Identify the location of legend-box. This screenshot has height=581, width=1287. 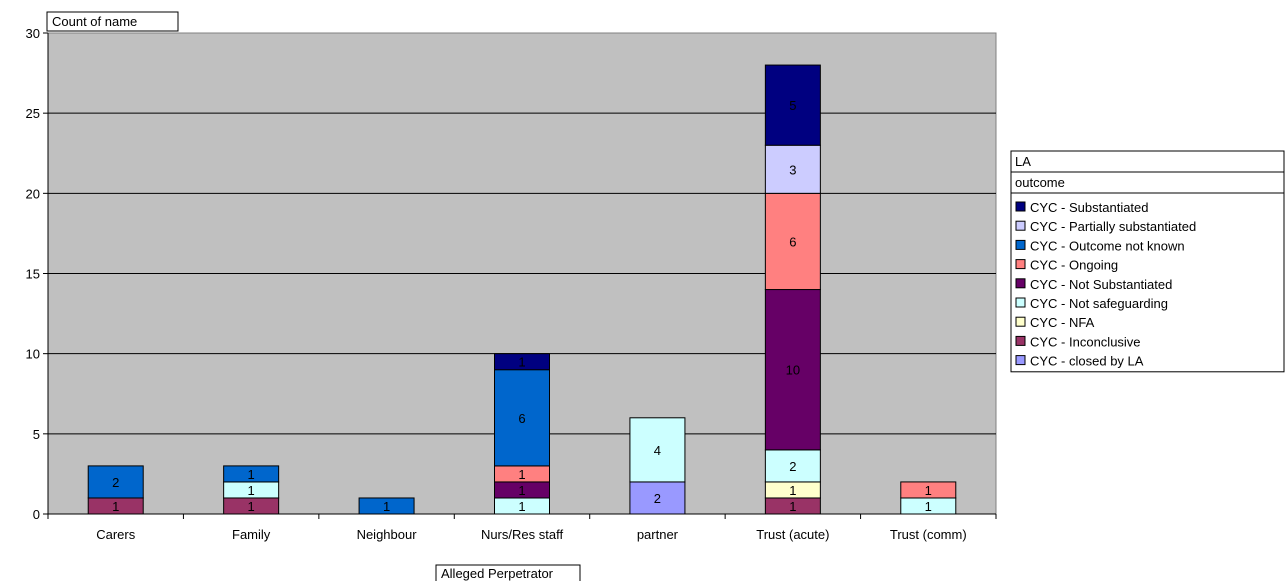
(1147, 282).